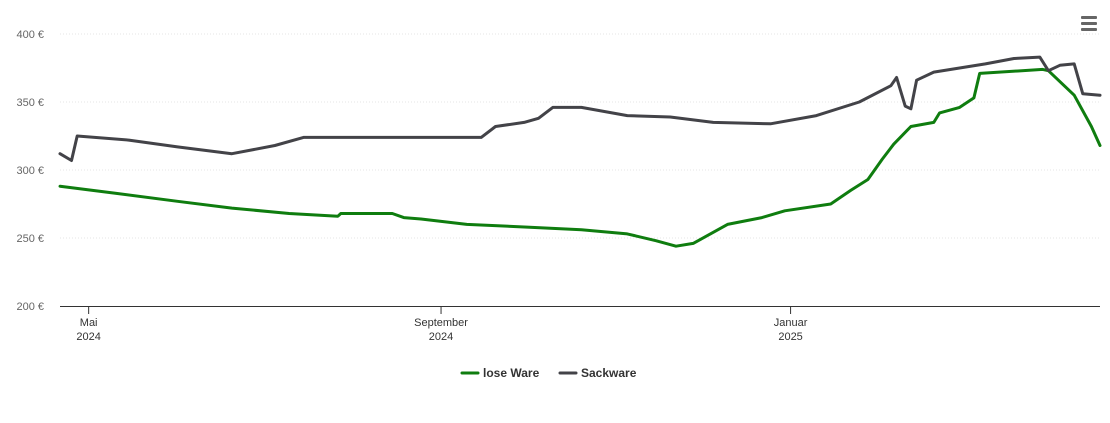 The height and width of the screenshot is (423, 1110). Describe the element at coordinates (30, 239) in the screenshot. I see `y-tick-label: 250 €` at that location.